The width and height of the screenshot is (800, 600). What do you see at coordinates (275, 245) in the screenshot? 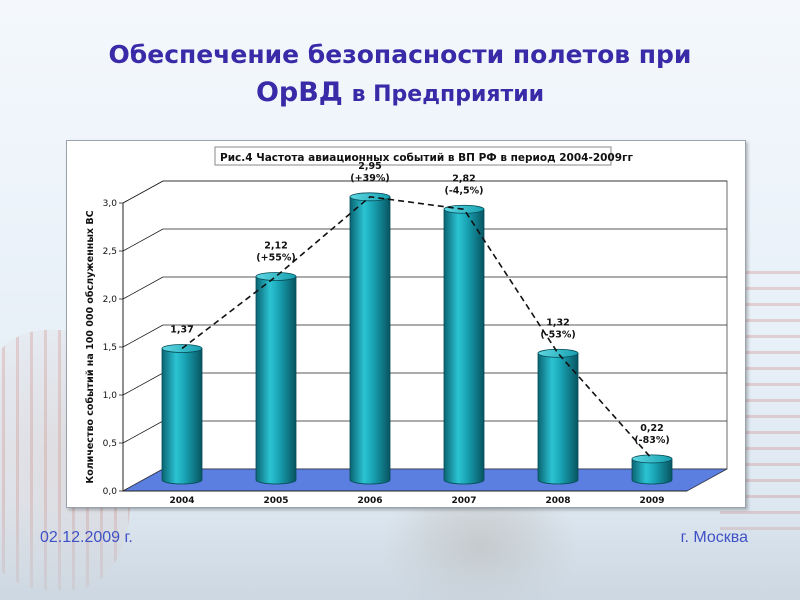
I see `data-label: 2,12` at bounding box center [275, 245].